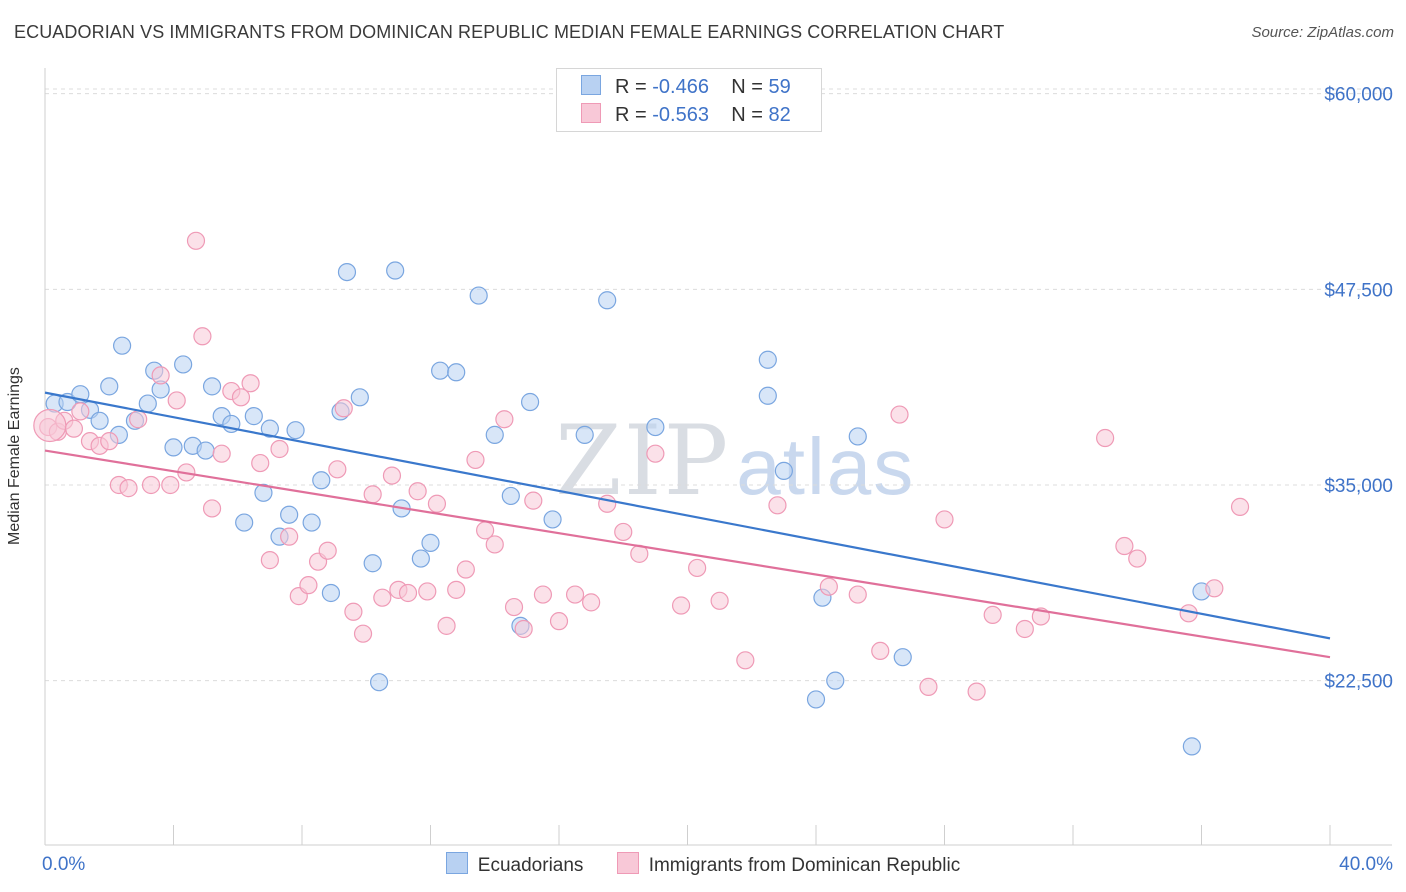 The width and height of the screenshot is (1406, 892). I want to click on legend-label: Ecuadorians, so click(530, 865).